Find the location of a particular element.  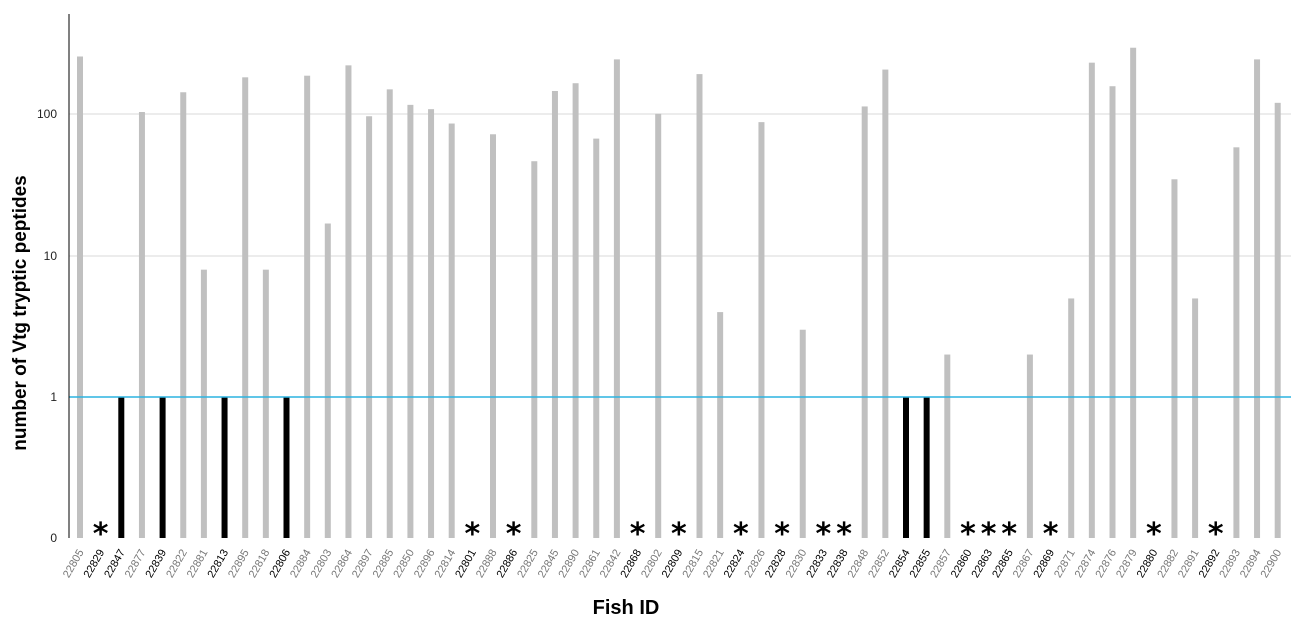

y-tick-label: 100 is located at coordinates (47, 114).